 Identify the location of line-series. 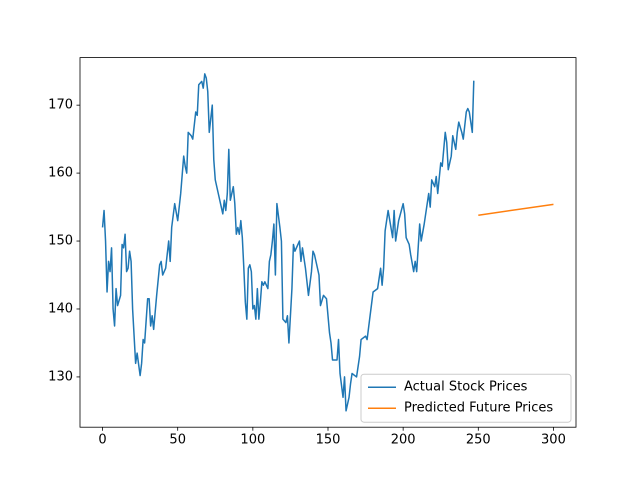
(516, 209).